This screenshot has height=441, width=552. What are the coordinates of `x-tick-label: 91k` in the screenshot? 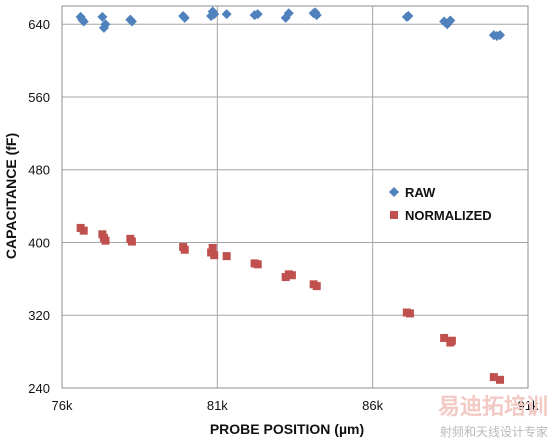 It's located at (528, 405).